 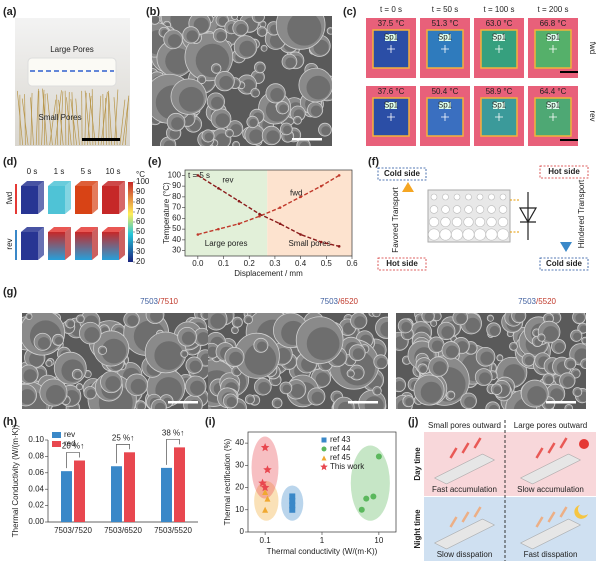 What do you see at coordinates (239, 509) in the screenshot?
I see `y-tick-label: 10` at bounding box center [239, 509].